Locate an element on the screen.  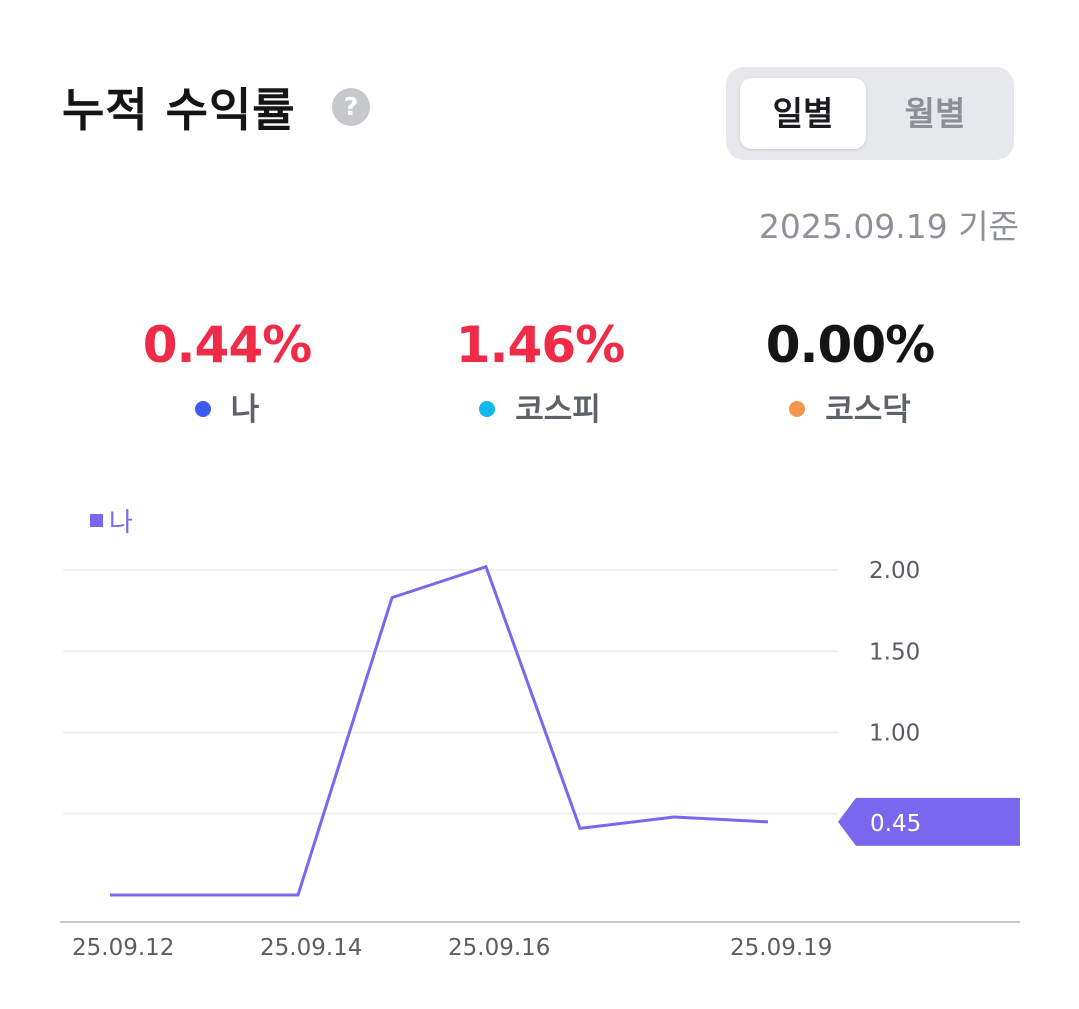
stat-label-row: 나 is located at coordinates (227, 406).